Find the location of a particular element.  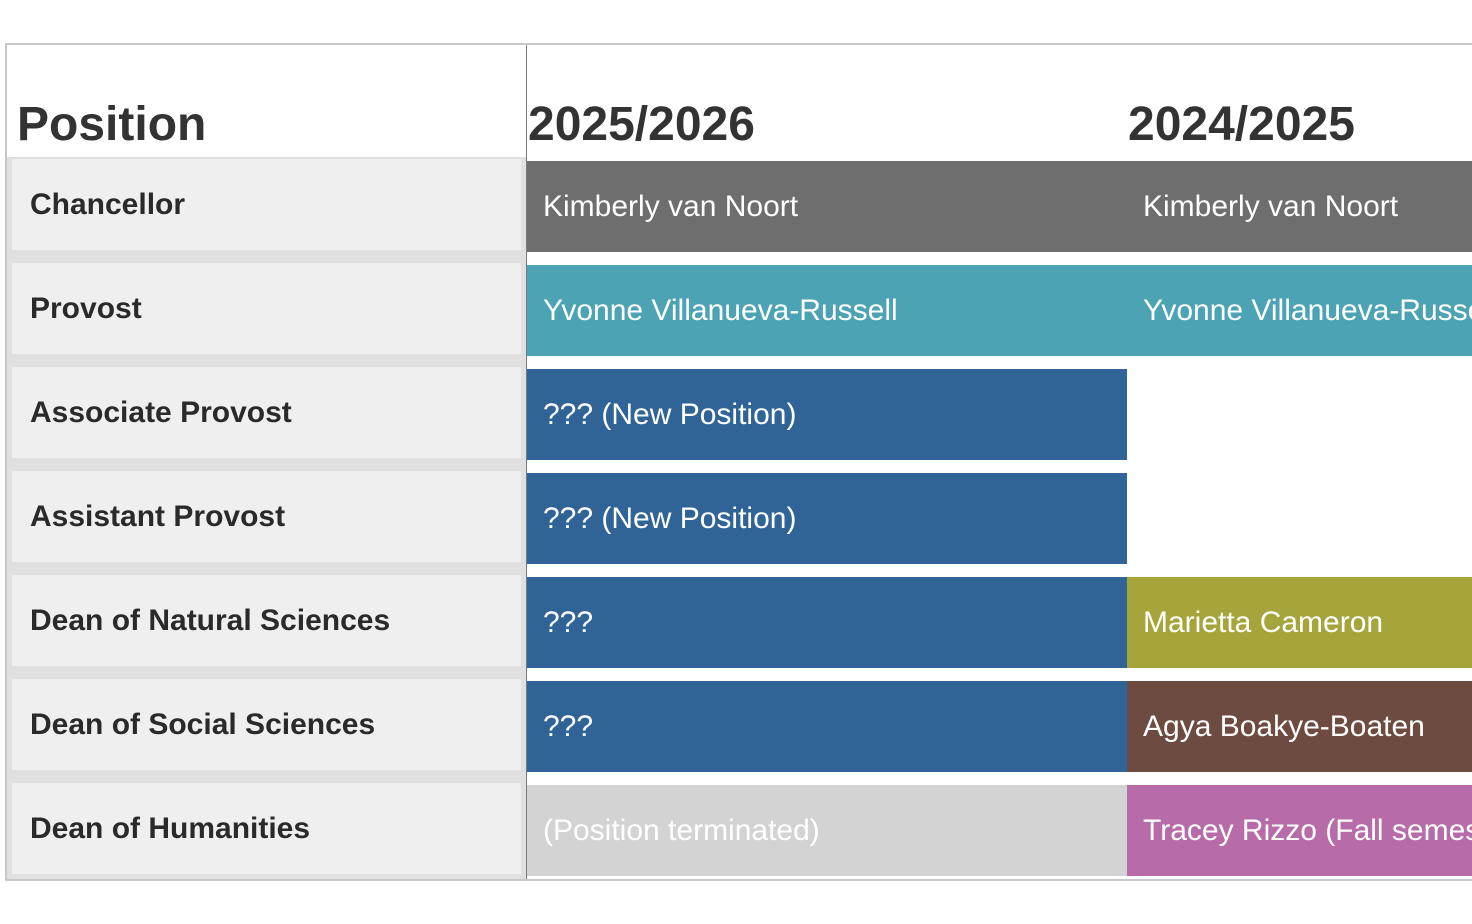

position-header: Position is located at coordinates (112, 124).